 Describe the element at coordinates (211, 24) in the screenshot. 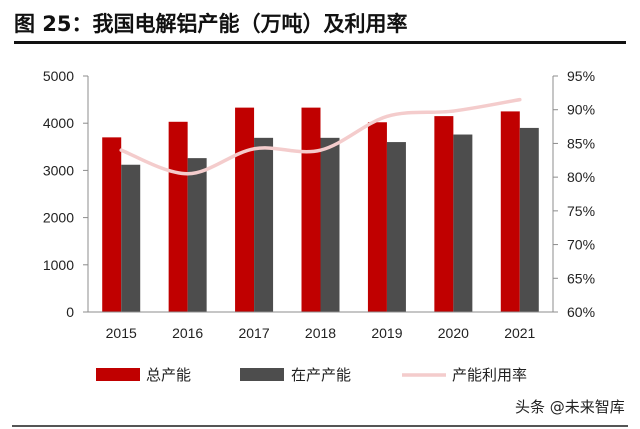

I see `figure-title: 图 25：我国电解铝产能（万吨）及利用率` at that location.